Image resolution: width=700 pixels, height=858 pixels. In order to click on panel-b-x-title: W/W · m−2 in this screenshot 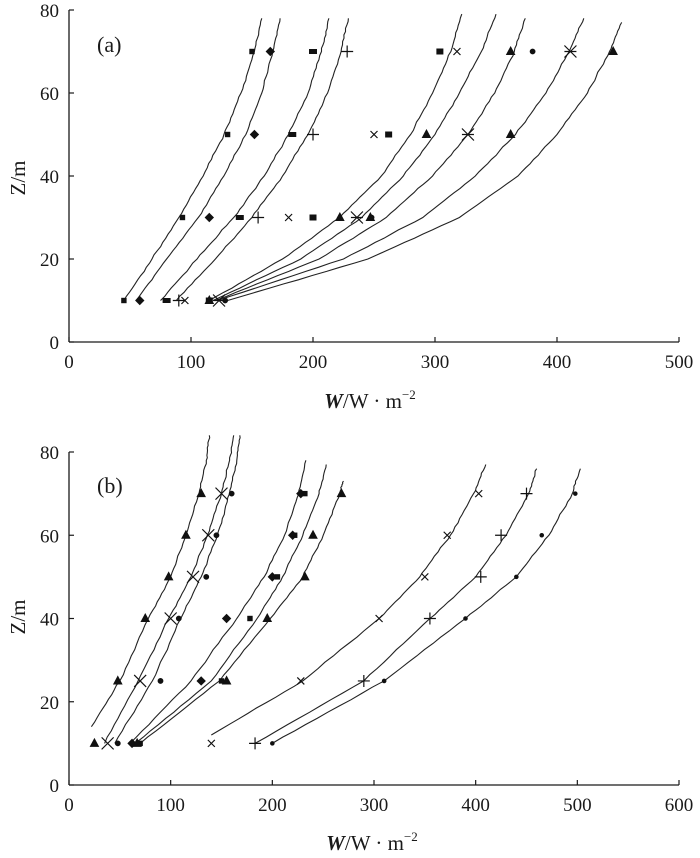, I will do `click(372, 842)`.